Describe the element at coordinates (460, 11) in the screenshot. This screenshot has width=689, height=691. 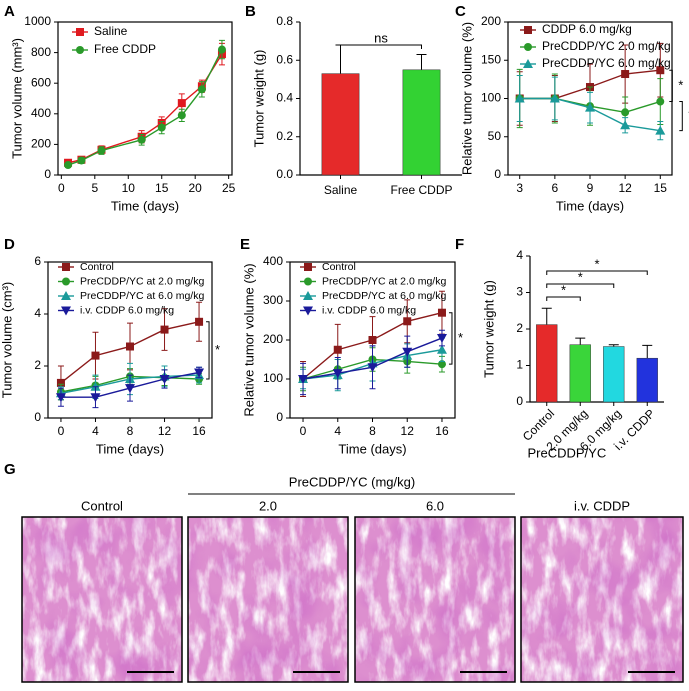
I see `panel-label: C` at that location.